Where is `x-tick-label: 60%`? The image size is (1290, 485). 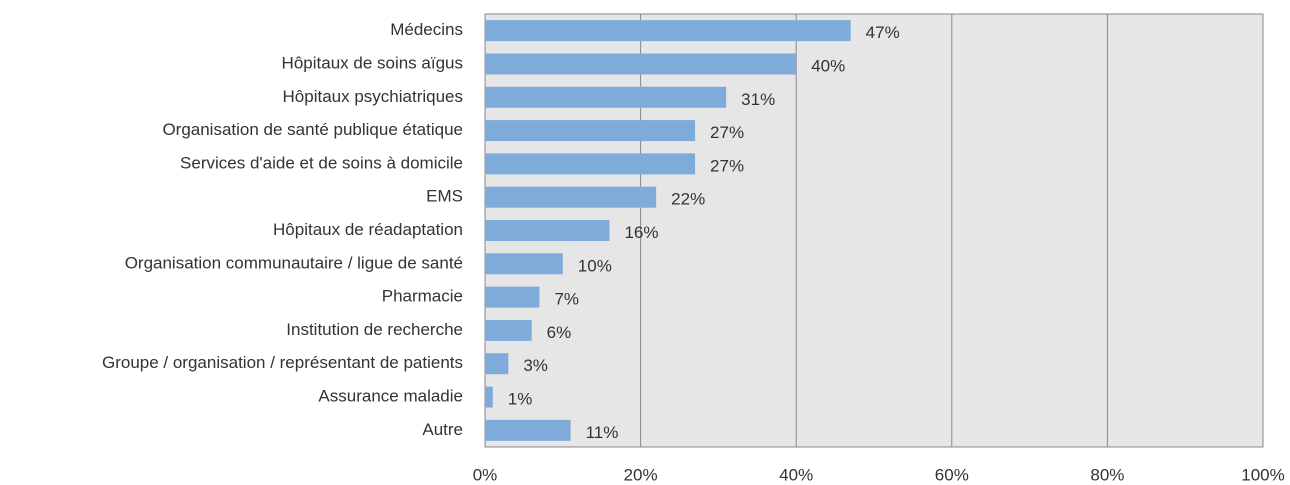
x-tick-label: 60% is located at coordinates (952, 474).